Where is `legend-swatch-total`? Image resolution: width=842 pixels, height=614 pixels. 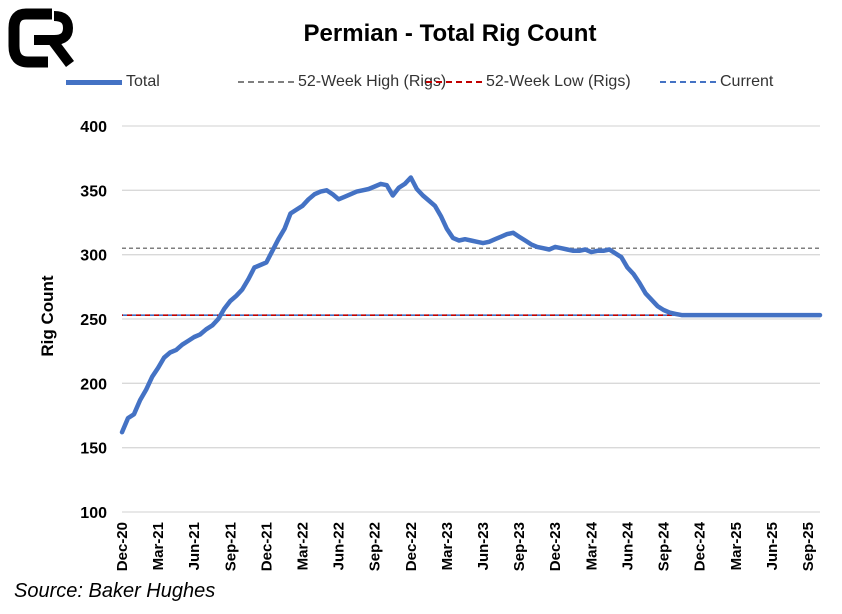
legend-swatch-total is located at coordinates (94, 82).